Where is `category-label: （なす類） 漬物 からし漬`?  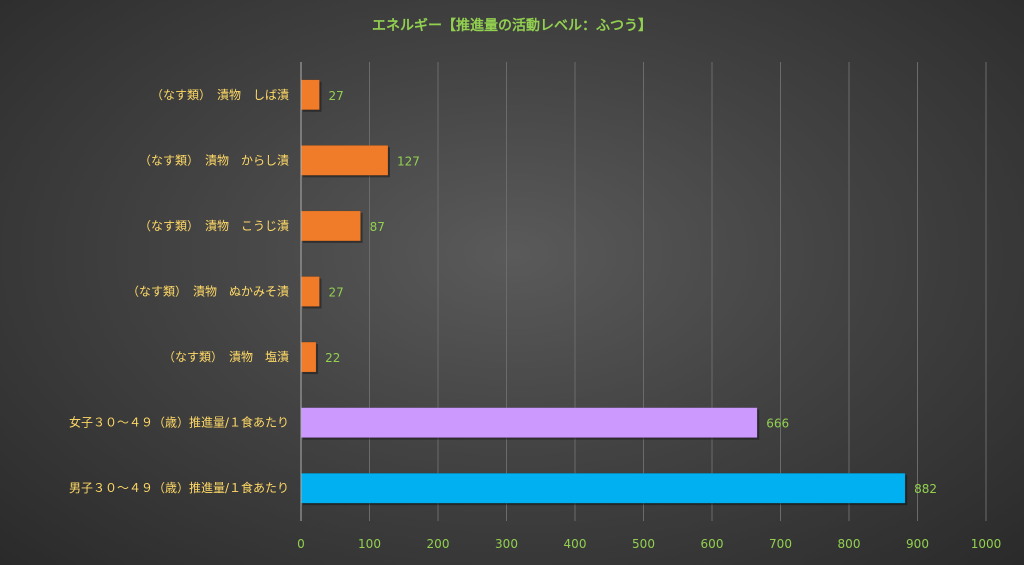 category-label: （なす類） 漬物 からし漬 is located at coordinates (214, 159).